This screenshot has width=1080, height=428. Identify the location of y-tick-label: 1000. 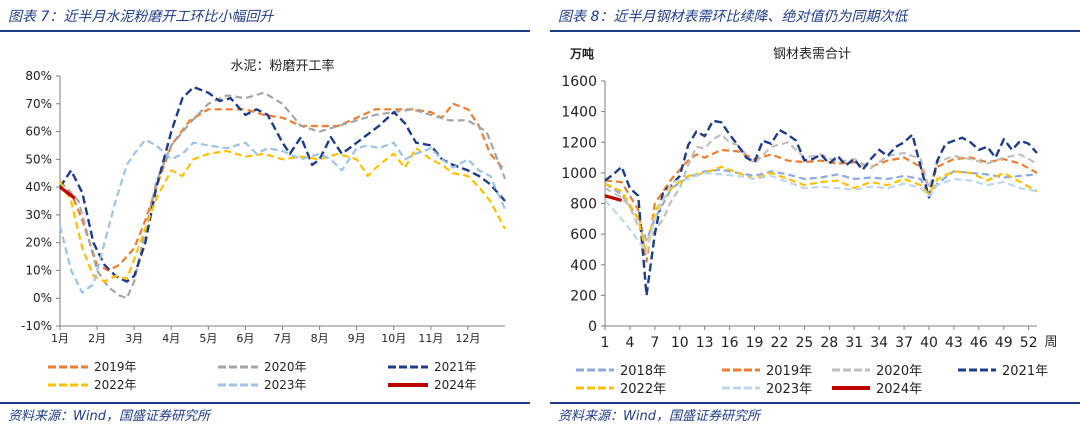
(579, 174).